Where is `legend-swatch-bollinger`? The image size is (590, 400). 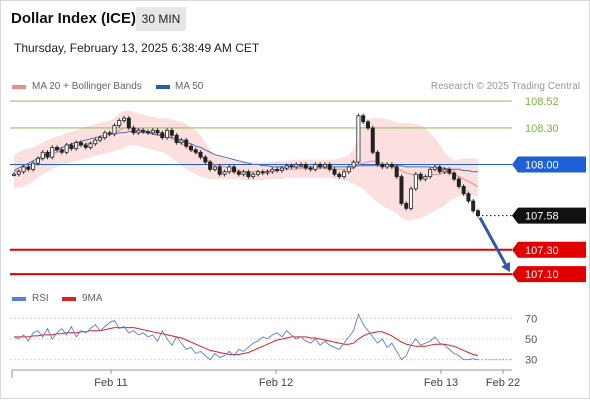 legend-swatch-bollinger is located at coordinates (19, 87).